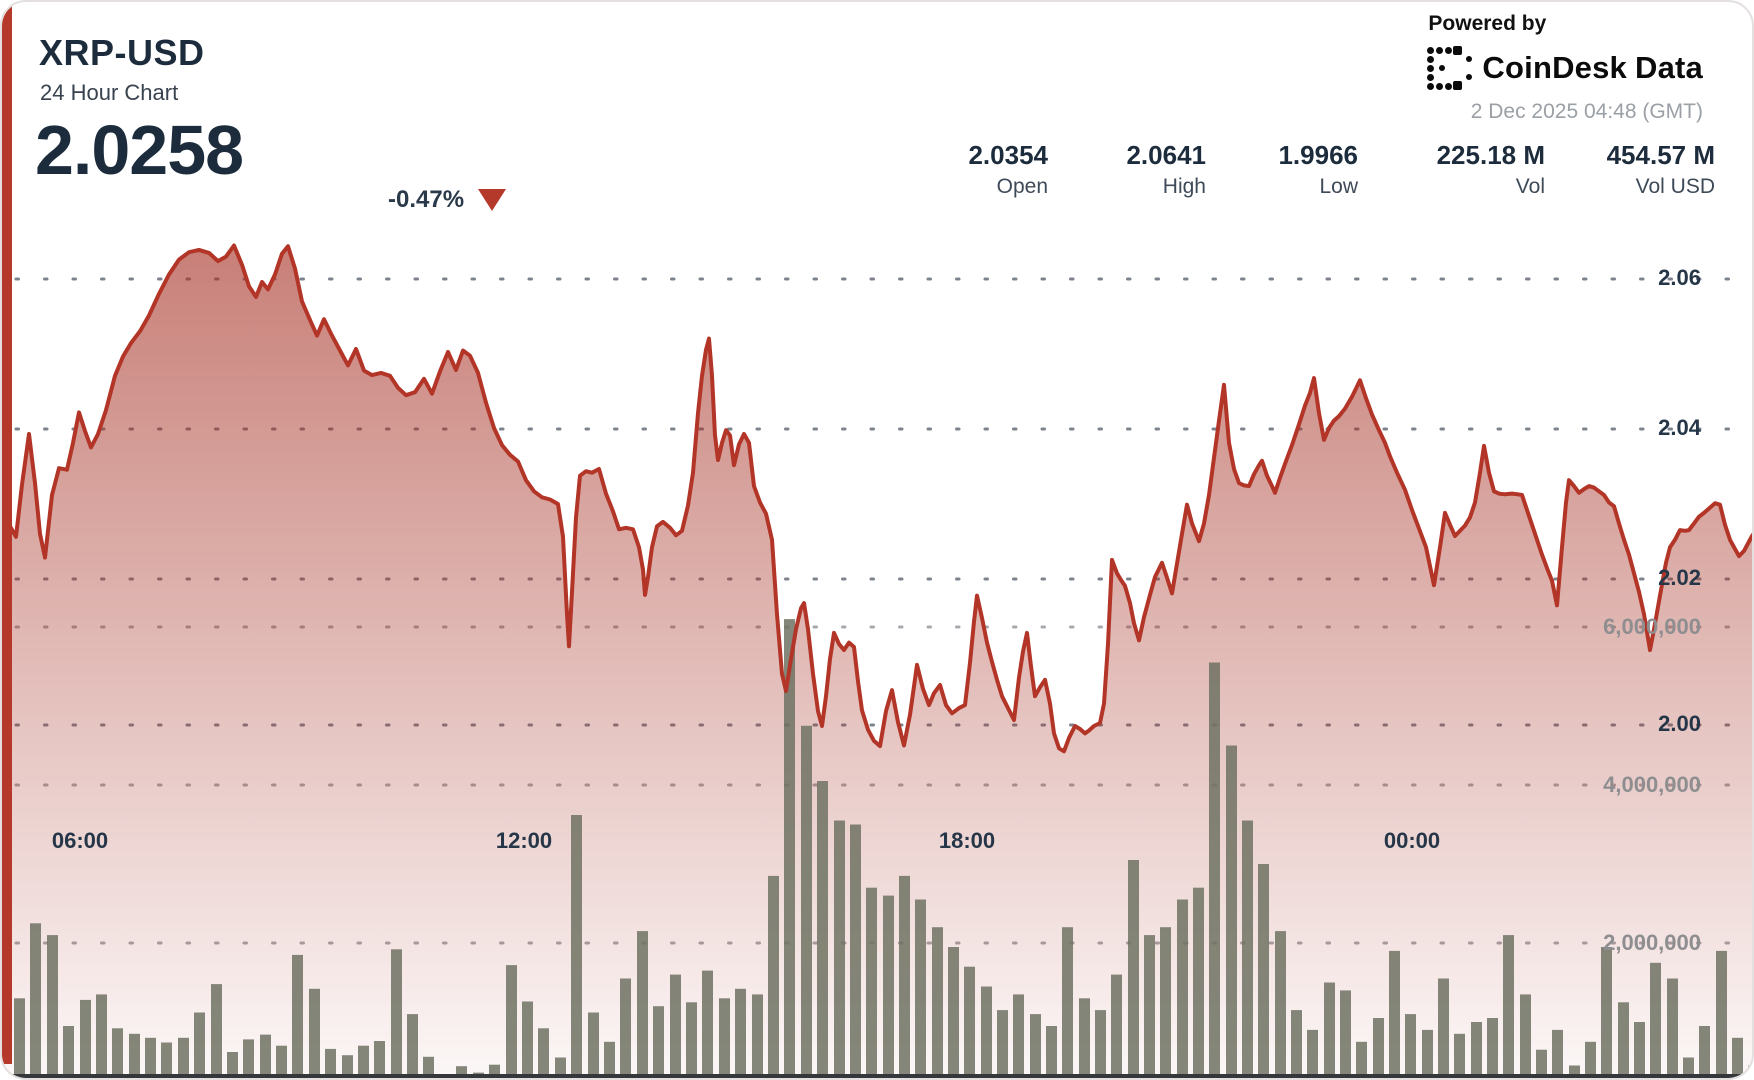  I want to click on stat-value: 225.18 M, so click(1490, 155).